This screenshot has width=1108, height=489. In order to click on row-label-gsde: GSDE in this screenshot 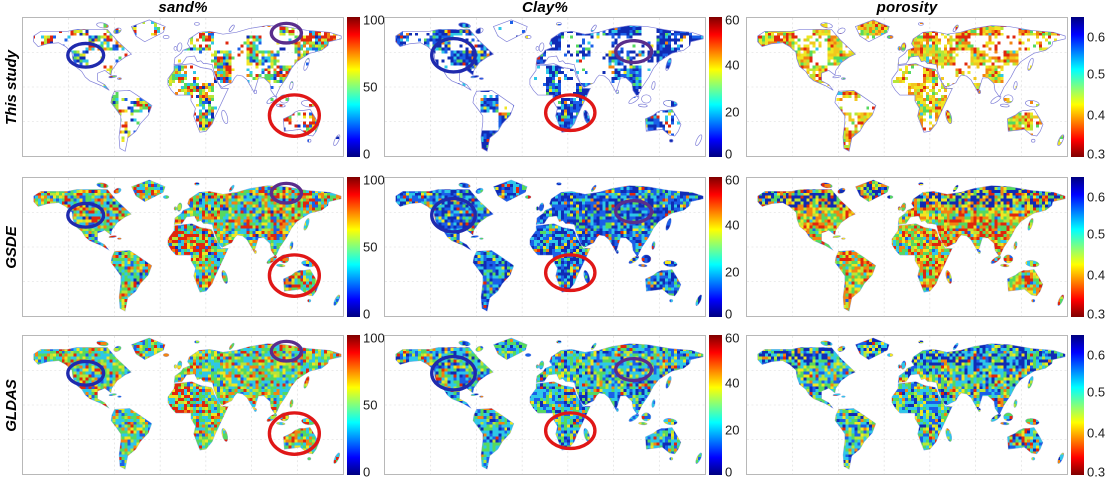, I will do `click(11, 247)`.